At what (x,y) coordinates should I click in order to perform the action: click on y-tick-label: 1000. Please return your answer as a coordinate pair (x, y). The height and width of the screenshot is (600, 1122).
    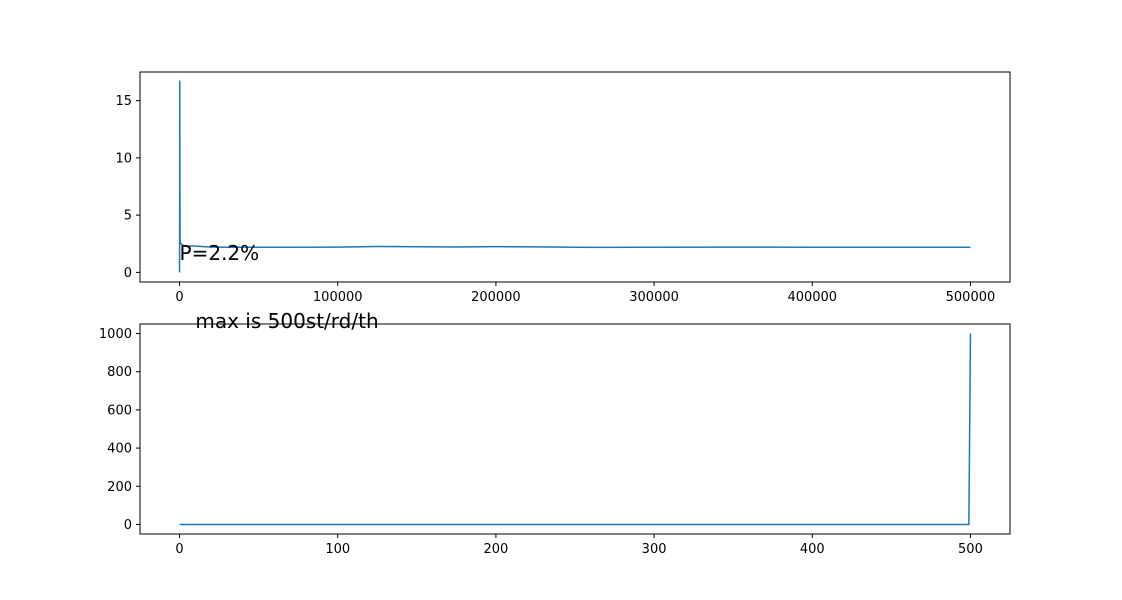
    Looking at the image, I should click on (115, 334).